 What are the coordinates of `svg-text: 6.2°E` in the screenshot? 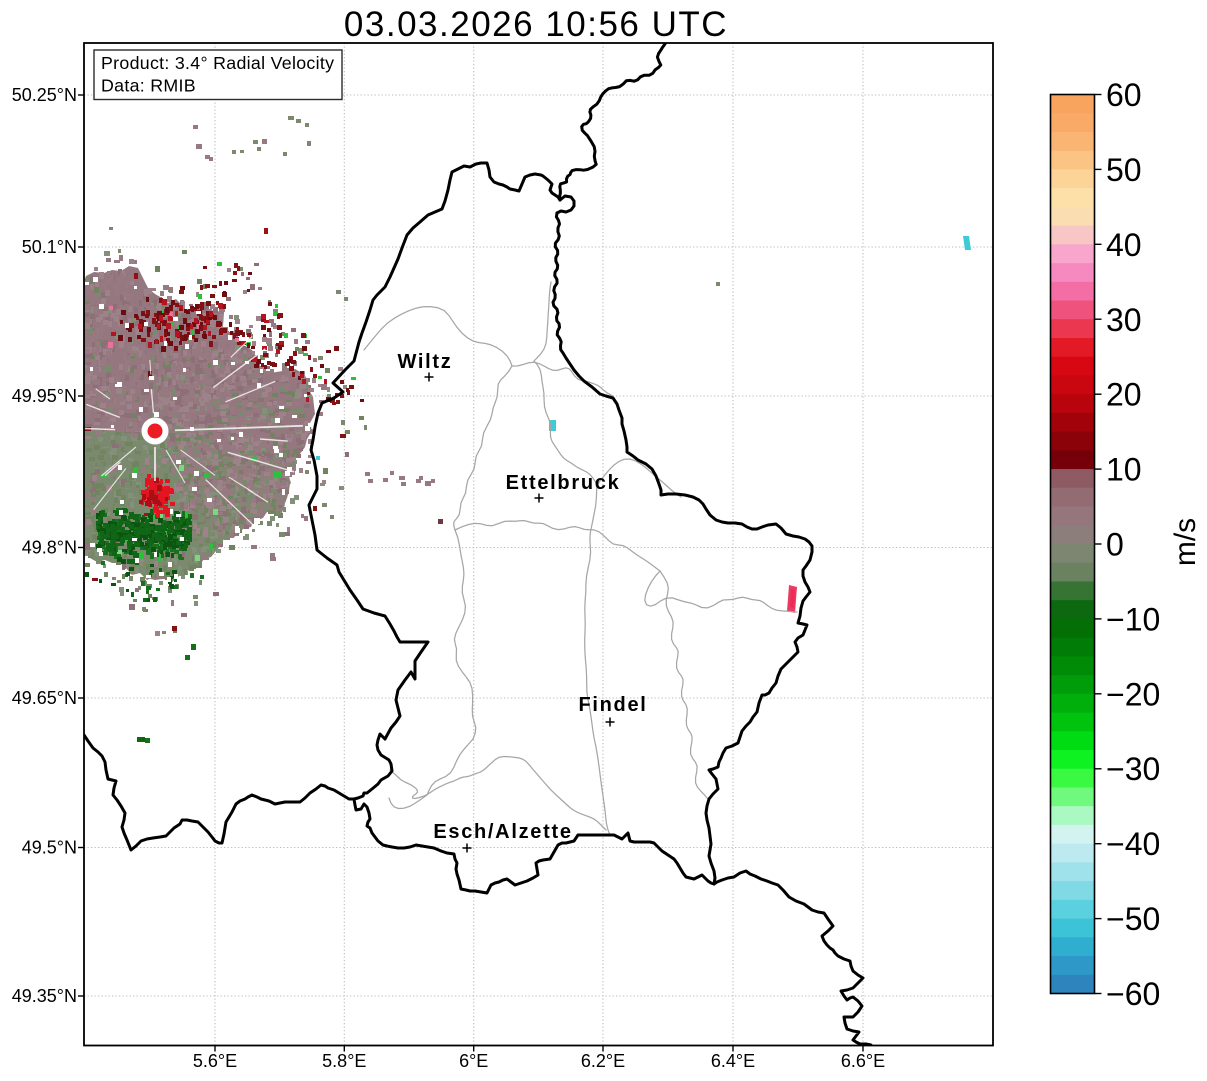 It's located at (603, 1061).